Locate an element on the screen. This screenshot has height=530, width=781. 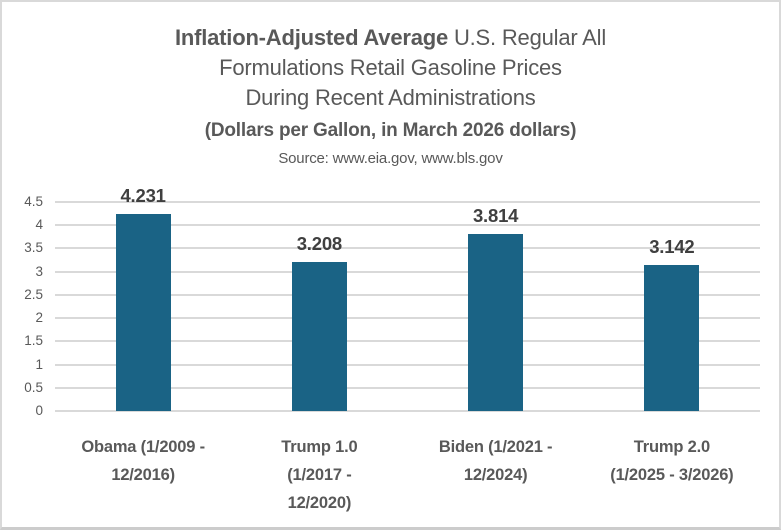
y-axis-tick-label: 2 is located at coordinates (39, 318).